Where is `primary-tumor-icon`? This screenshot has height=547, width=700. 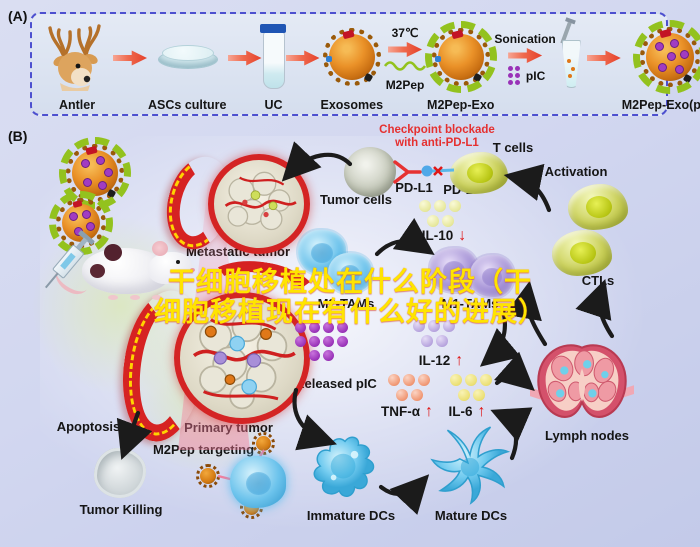
primary-tumor-icon is located at coordinates (211, 364).